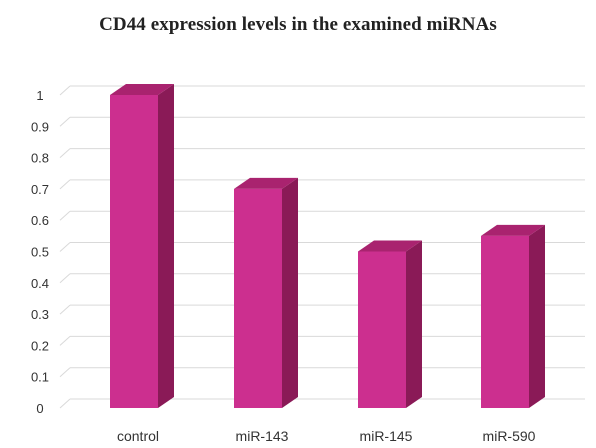 Image resolution: width=596 pixels, height=448 pixels. I want to click on x-axis-labels: control miR-143 miR-145 miR-590, so click(326, 436).